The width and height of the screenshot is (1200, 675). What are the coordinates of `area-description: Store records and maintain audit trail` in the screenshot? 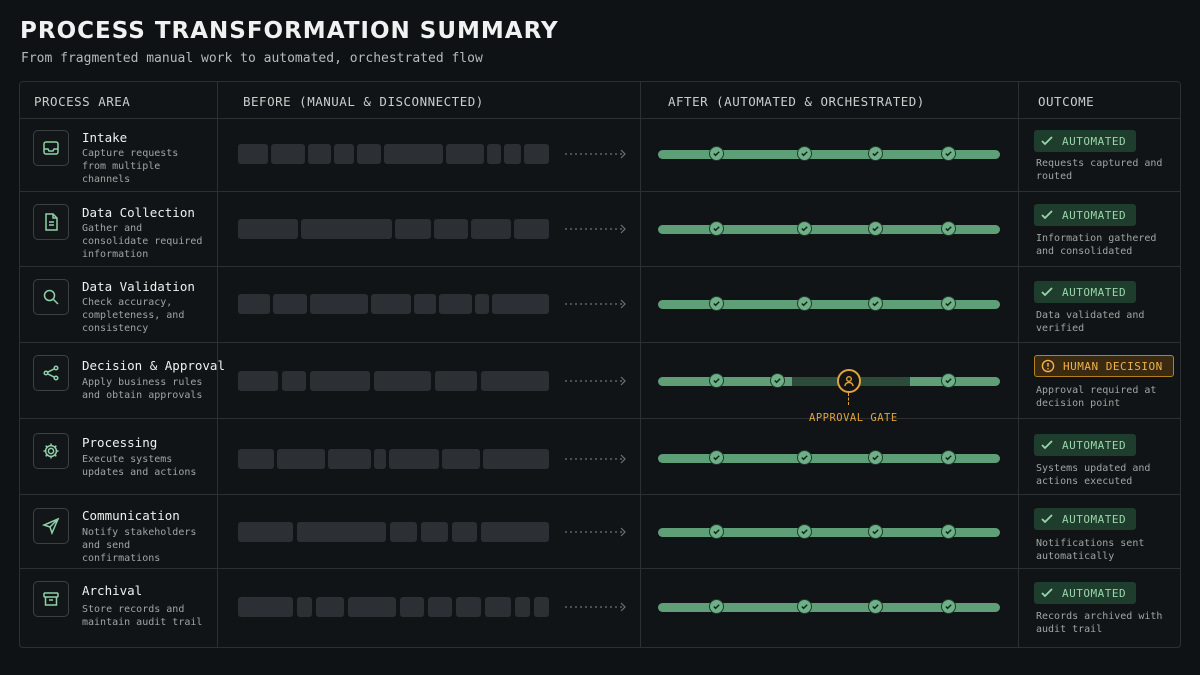 It's located at (142, 616).